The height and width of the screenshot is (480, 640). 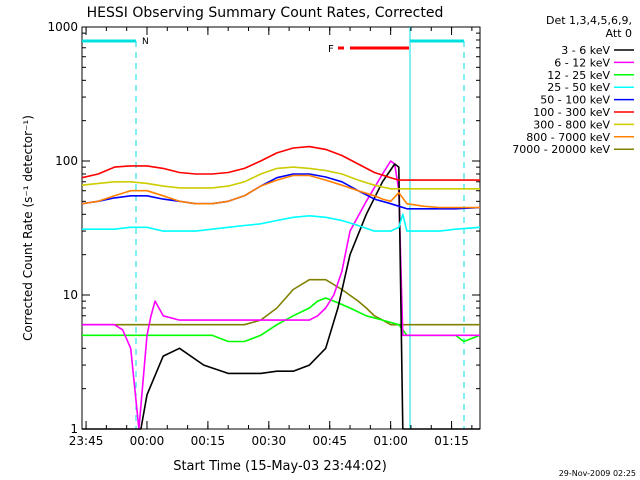 I want to click on x-tick-label: 01:00, so click(x=390, y=441).